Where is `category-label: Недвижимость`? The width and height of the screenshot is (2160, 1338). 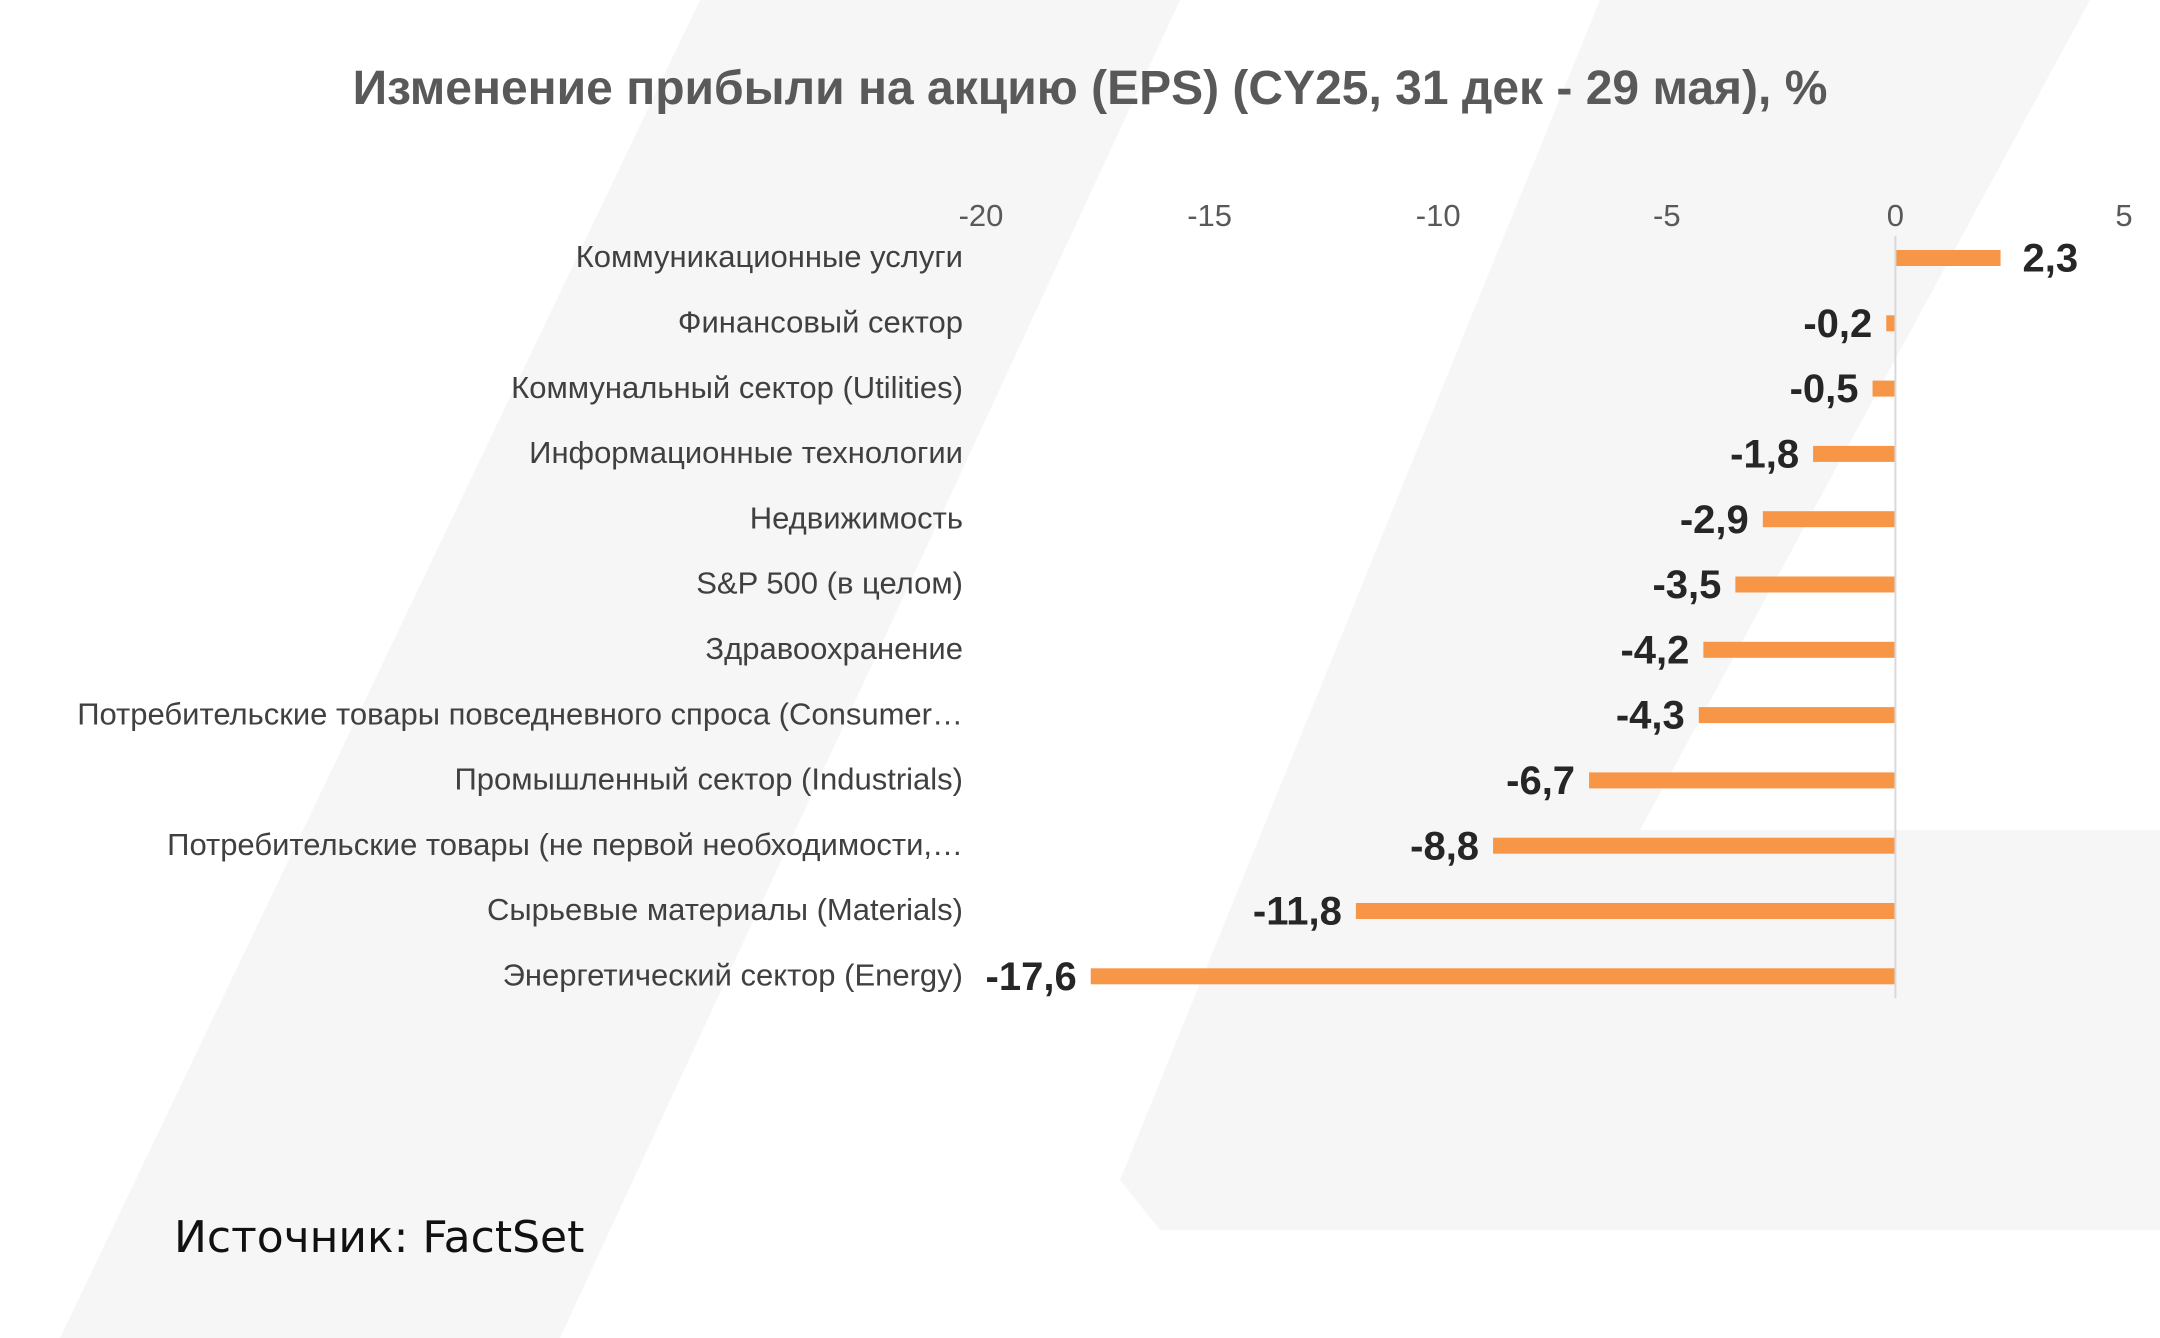
category-label: Недвижимость is located at coordinates (856, 517).